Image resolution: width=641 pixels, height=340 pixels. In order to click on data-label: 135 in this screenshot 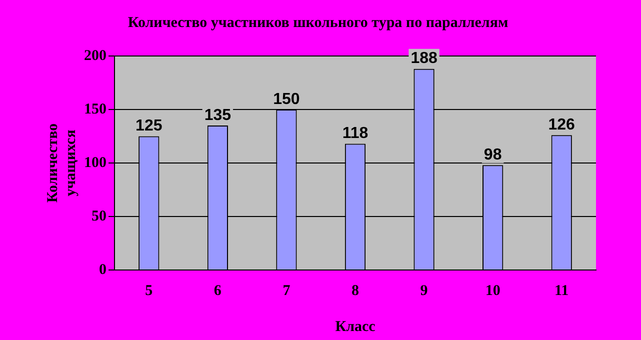, I will do `click(218, 115)`.